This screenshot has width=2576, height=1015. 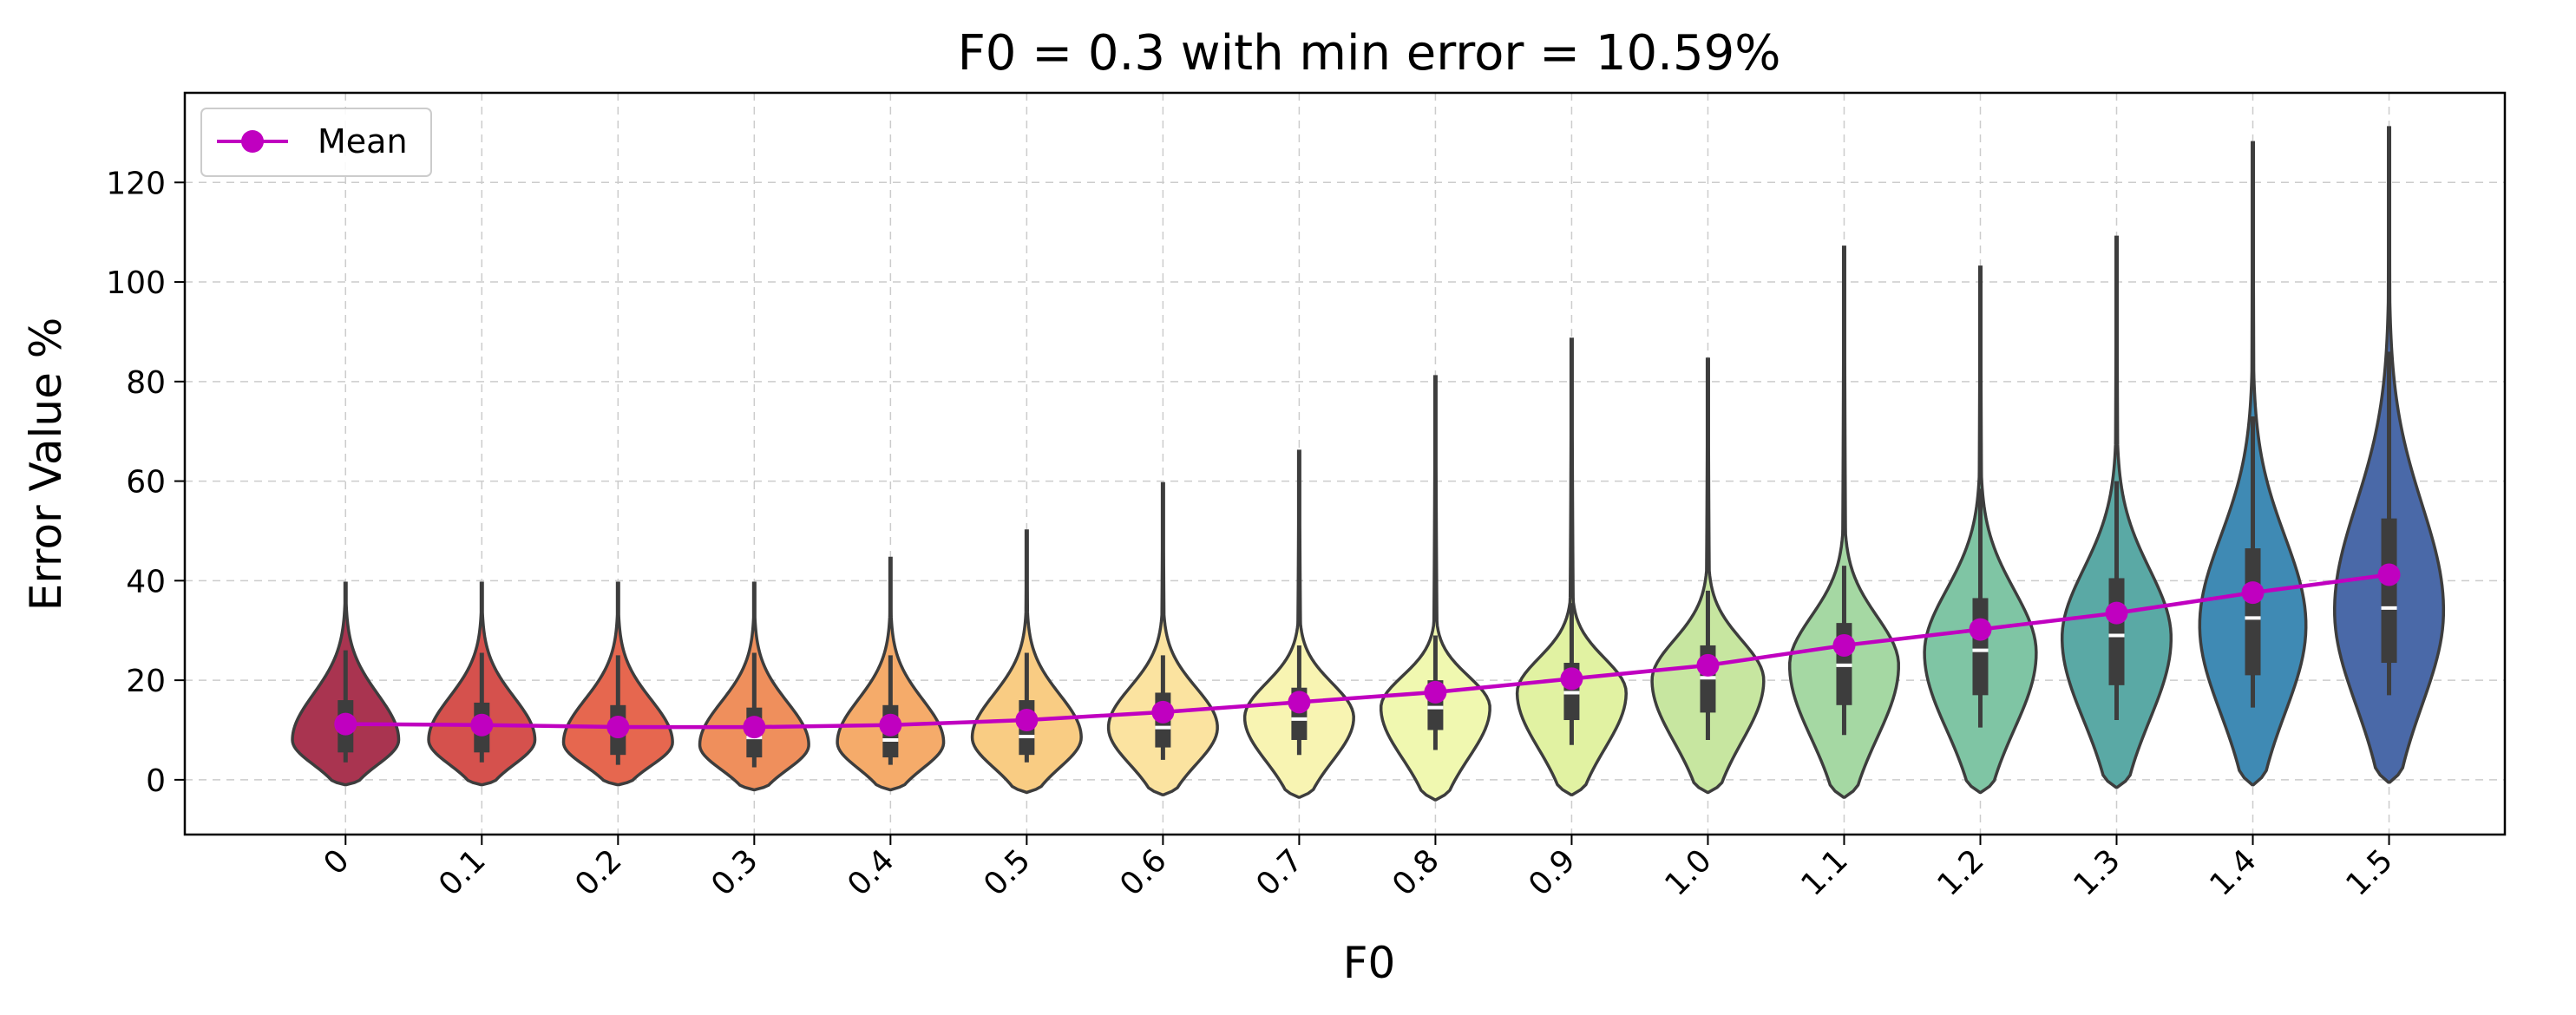 What do you see at coordinates (1007, 872) in the screenshot?
I see `x-tick-label: 0.5` at bounding box center [1007, 872].